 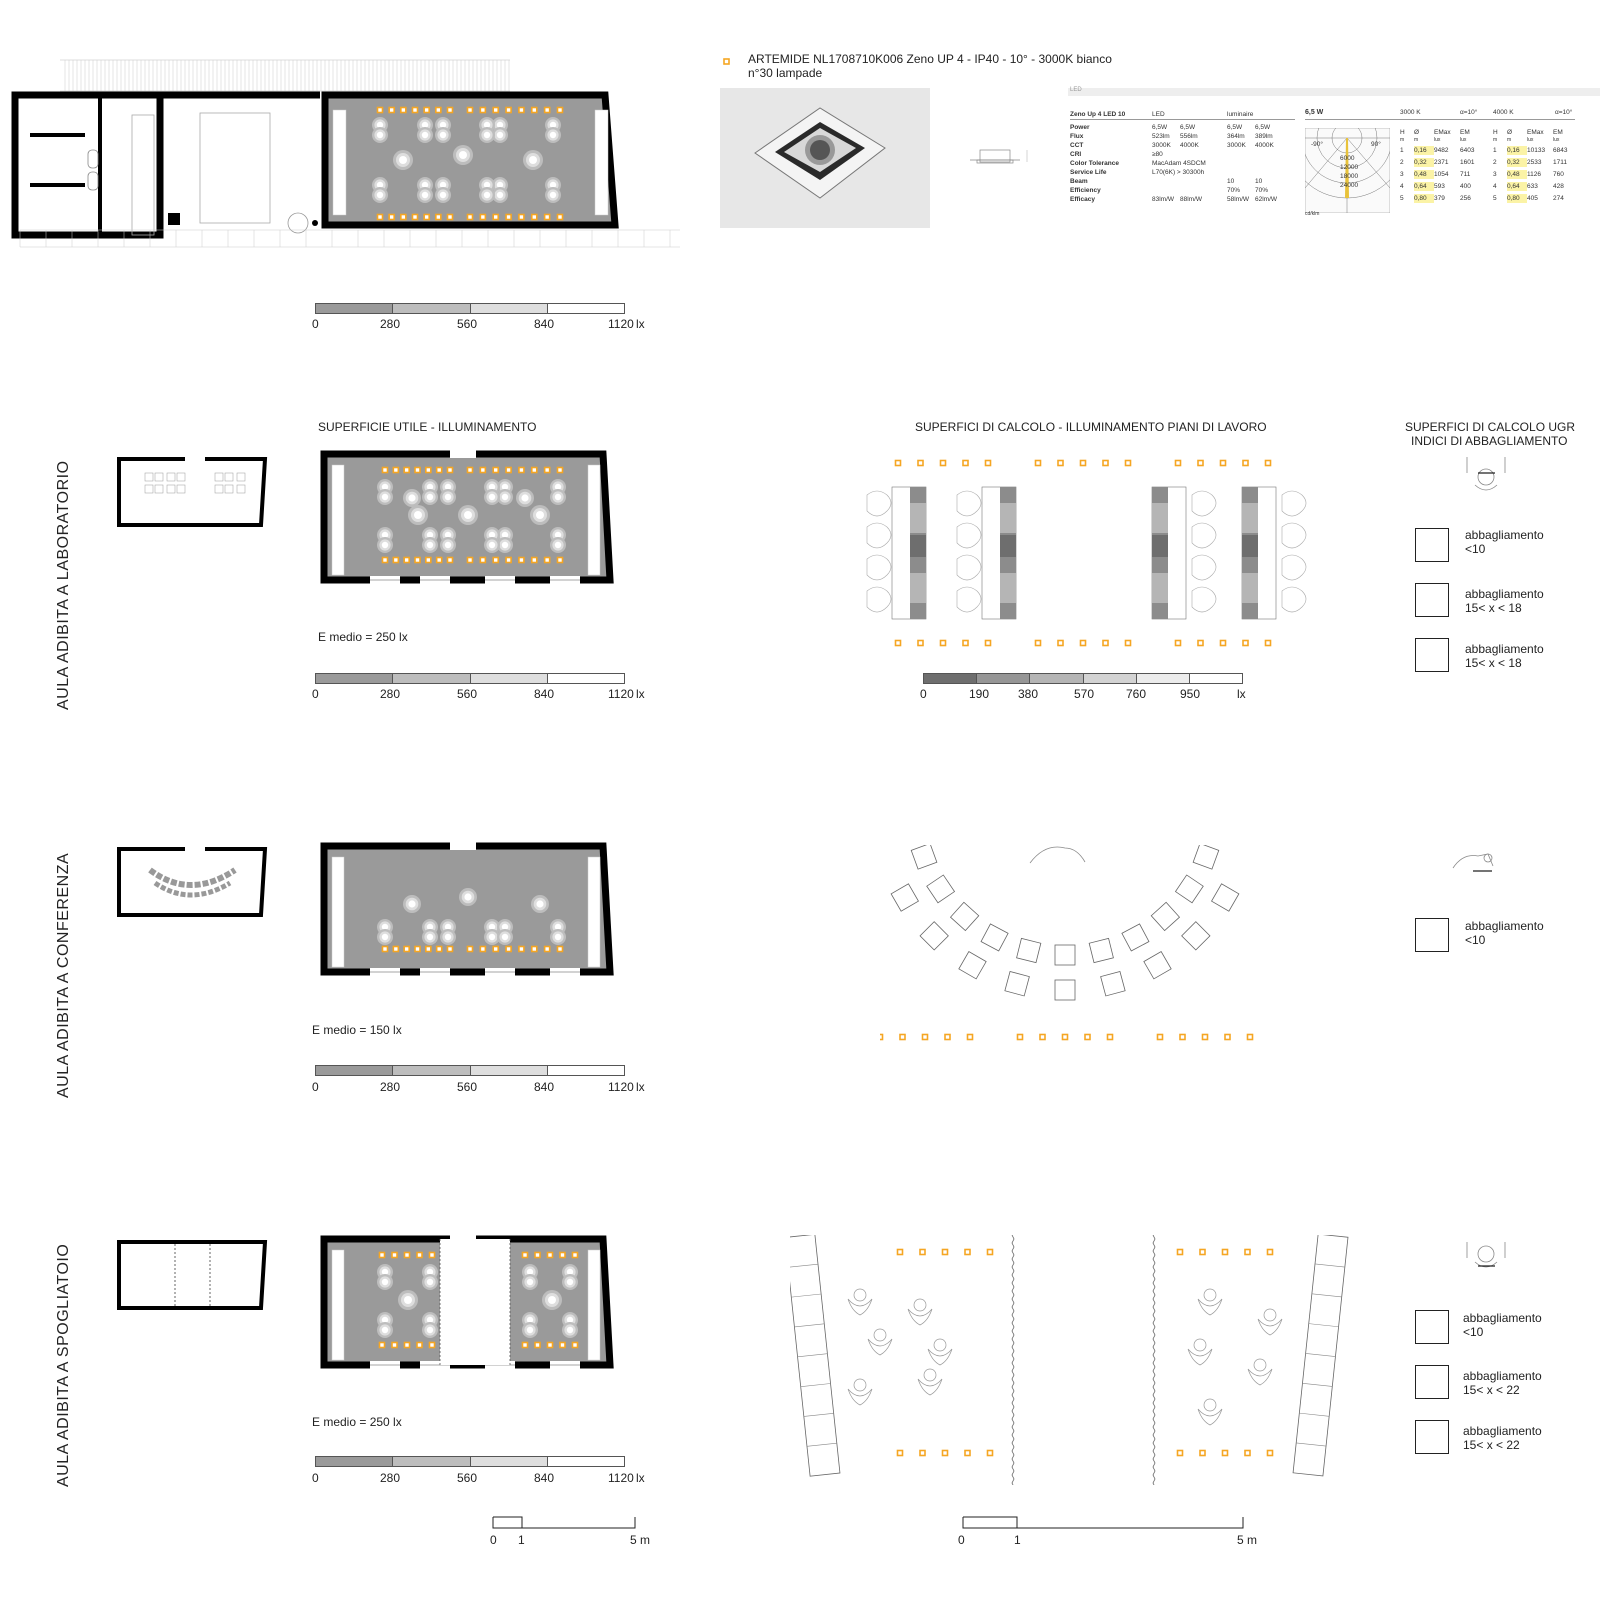 I want to click on lab-ugr-label-1a: abbagliamento, so click(x=1504, y=535).